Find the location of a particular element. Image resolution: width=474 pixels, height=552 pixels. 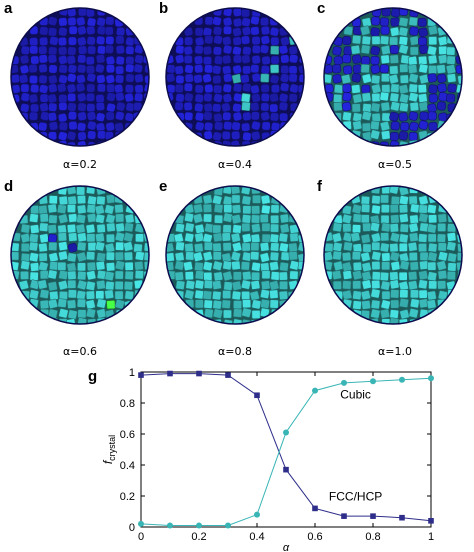

snapshot-disc-e is located at coordinates (235, 255).